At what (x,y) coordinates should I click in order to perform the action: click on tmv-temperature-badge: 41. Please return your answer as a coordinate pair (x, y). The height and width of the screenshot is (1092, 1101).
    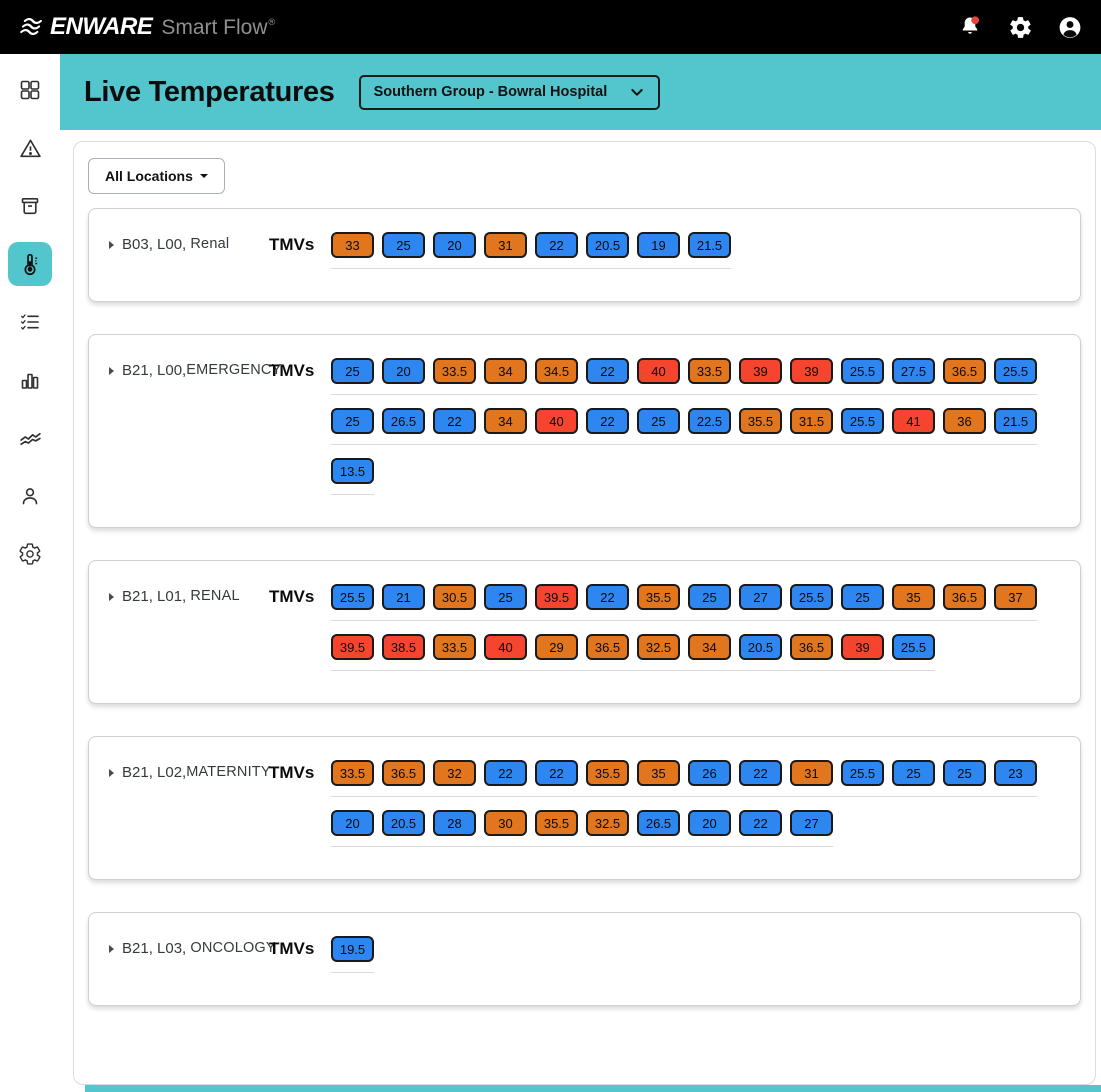
    Looking at the image, I should click on (913, 421).